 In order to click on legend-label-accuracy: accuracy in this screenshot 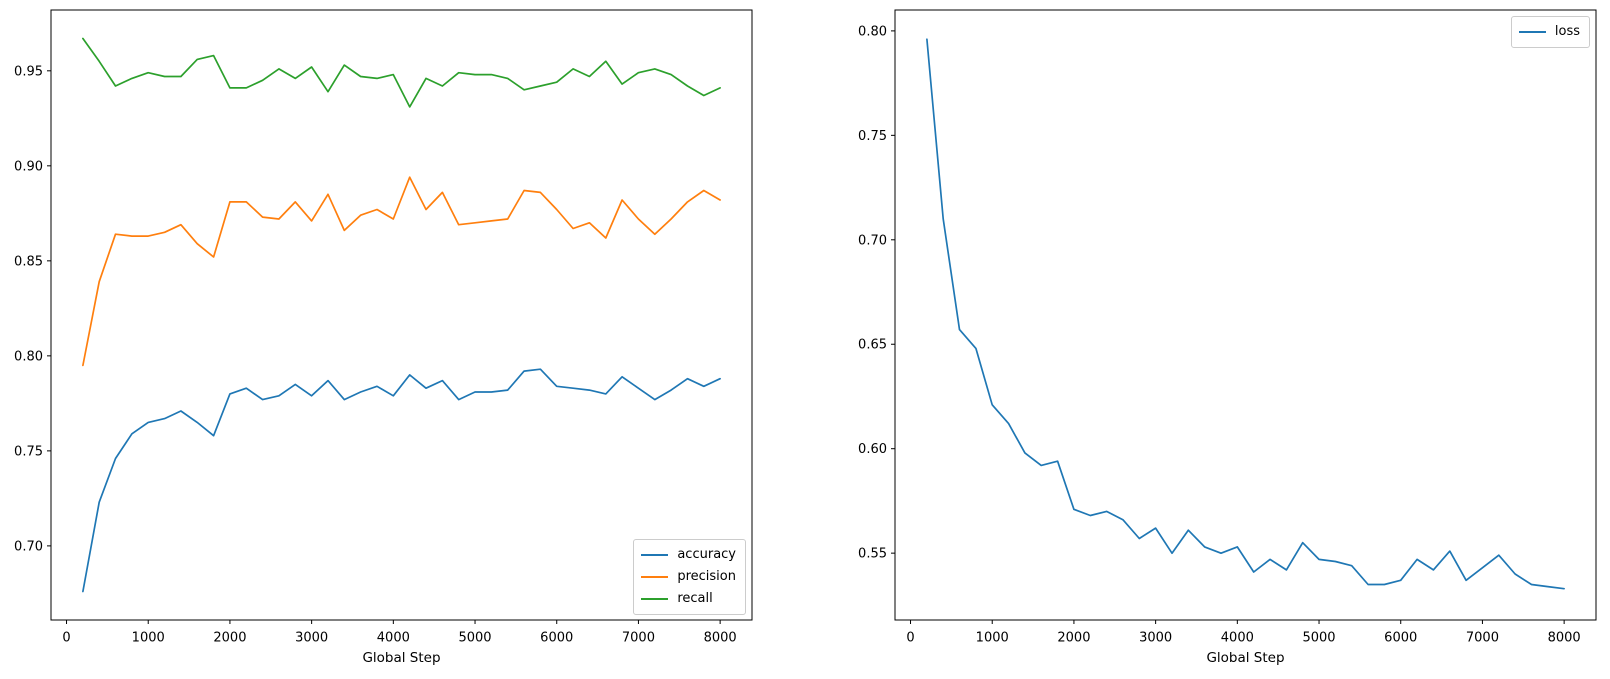, I will do `click(706, 554)`.